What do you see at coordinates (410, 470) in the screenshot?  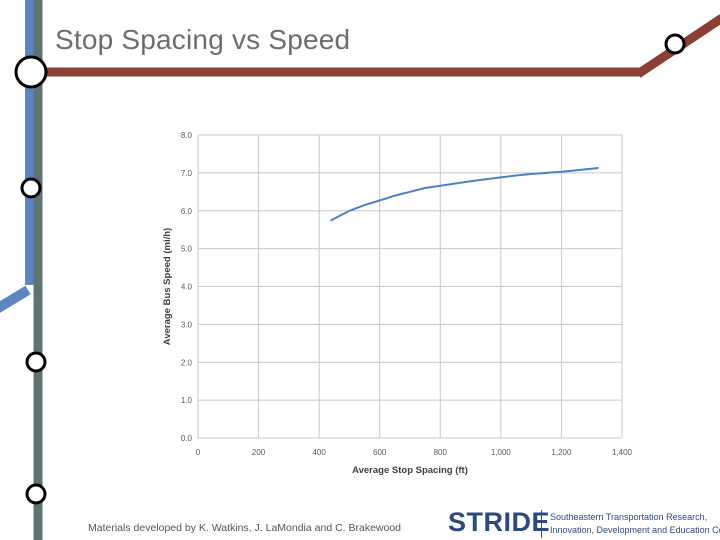 I see `x-axis-label: Average Stop Spacing (ft)` at bounding box center [410, 470].